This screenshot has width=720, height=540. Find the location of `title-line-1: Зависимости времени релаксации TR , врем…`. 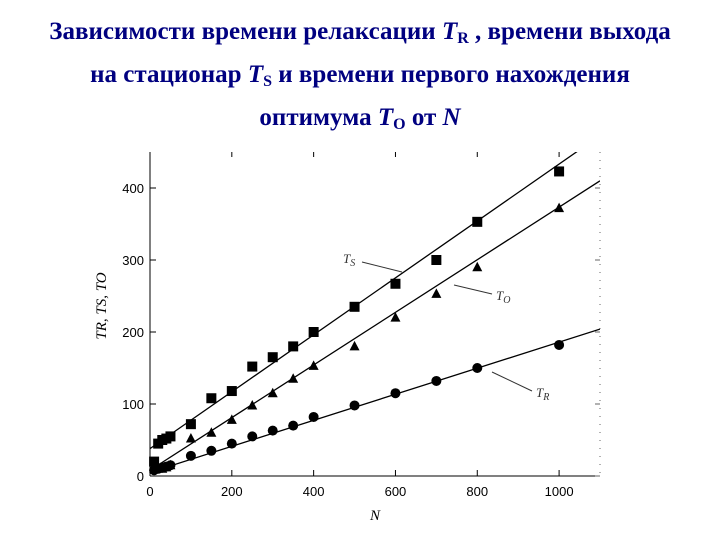

title-line-1: Зависимости времени релаксации TR , врем… is located at coordinates (360, 32).